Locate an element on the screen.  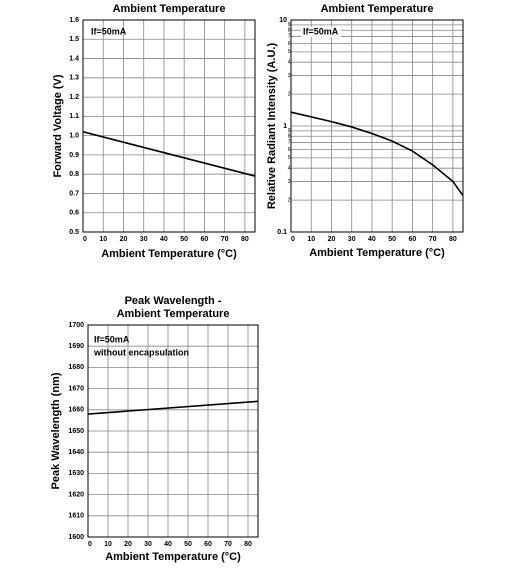
y-tick-label: 1620 is located at coordinates (76, 494).